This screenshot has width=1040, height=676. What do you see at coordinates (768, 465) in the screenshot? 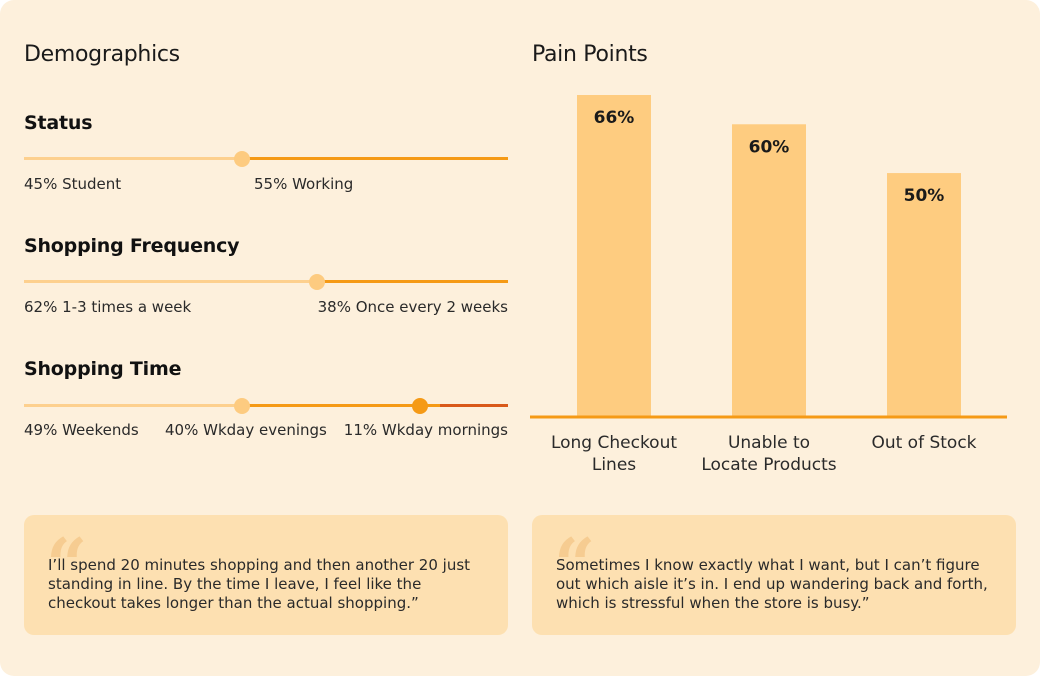
I see `category-label-1-1: Locate Products` at bounding box center [768, 465].